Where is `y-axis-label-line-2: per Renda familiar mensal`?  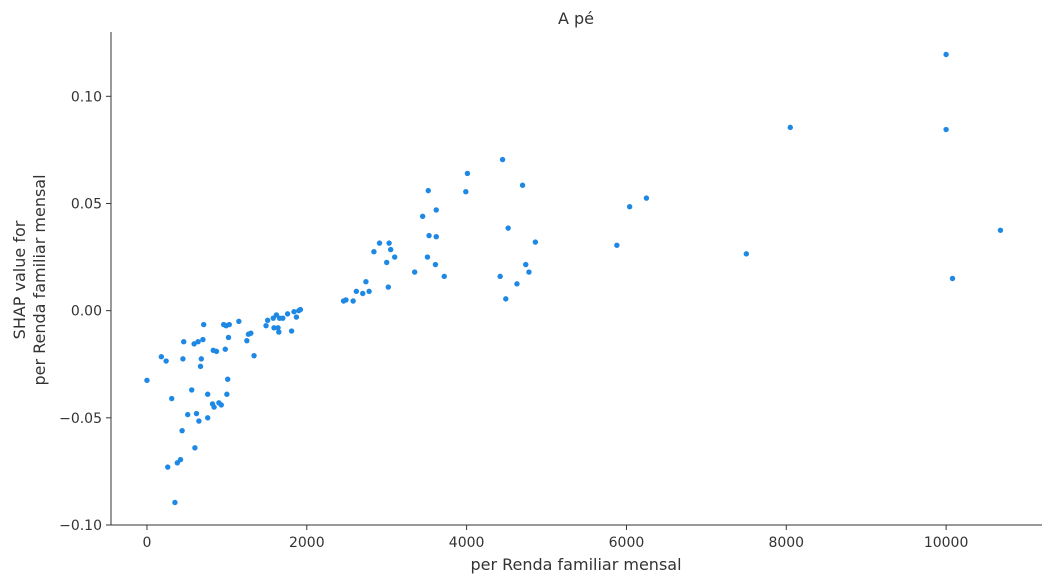
y-axis-label-line-2: per Renda familiar mensal is located at coordinates (39, 279).